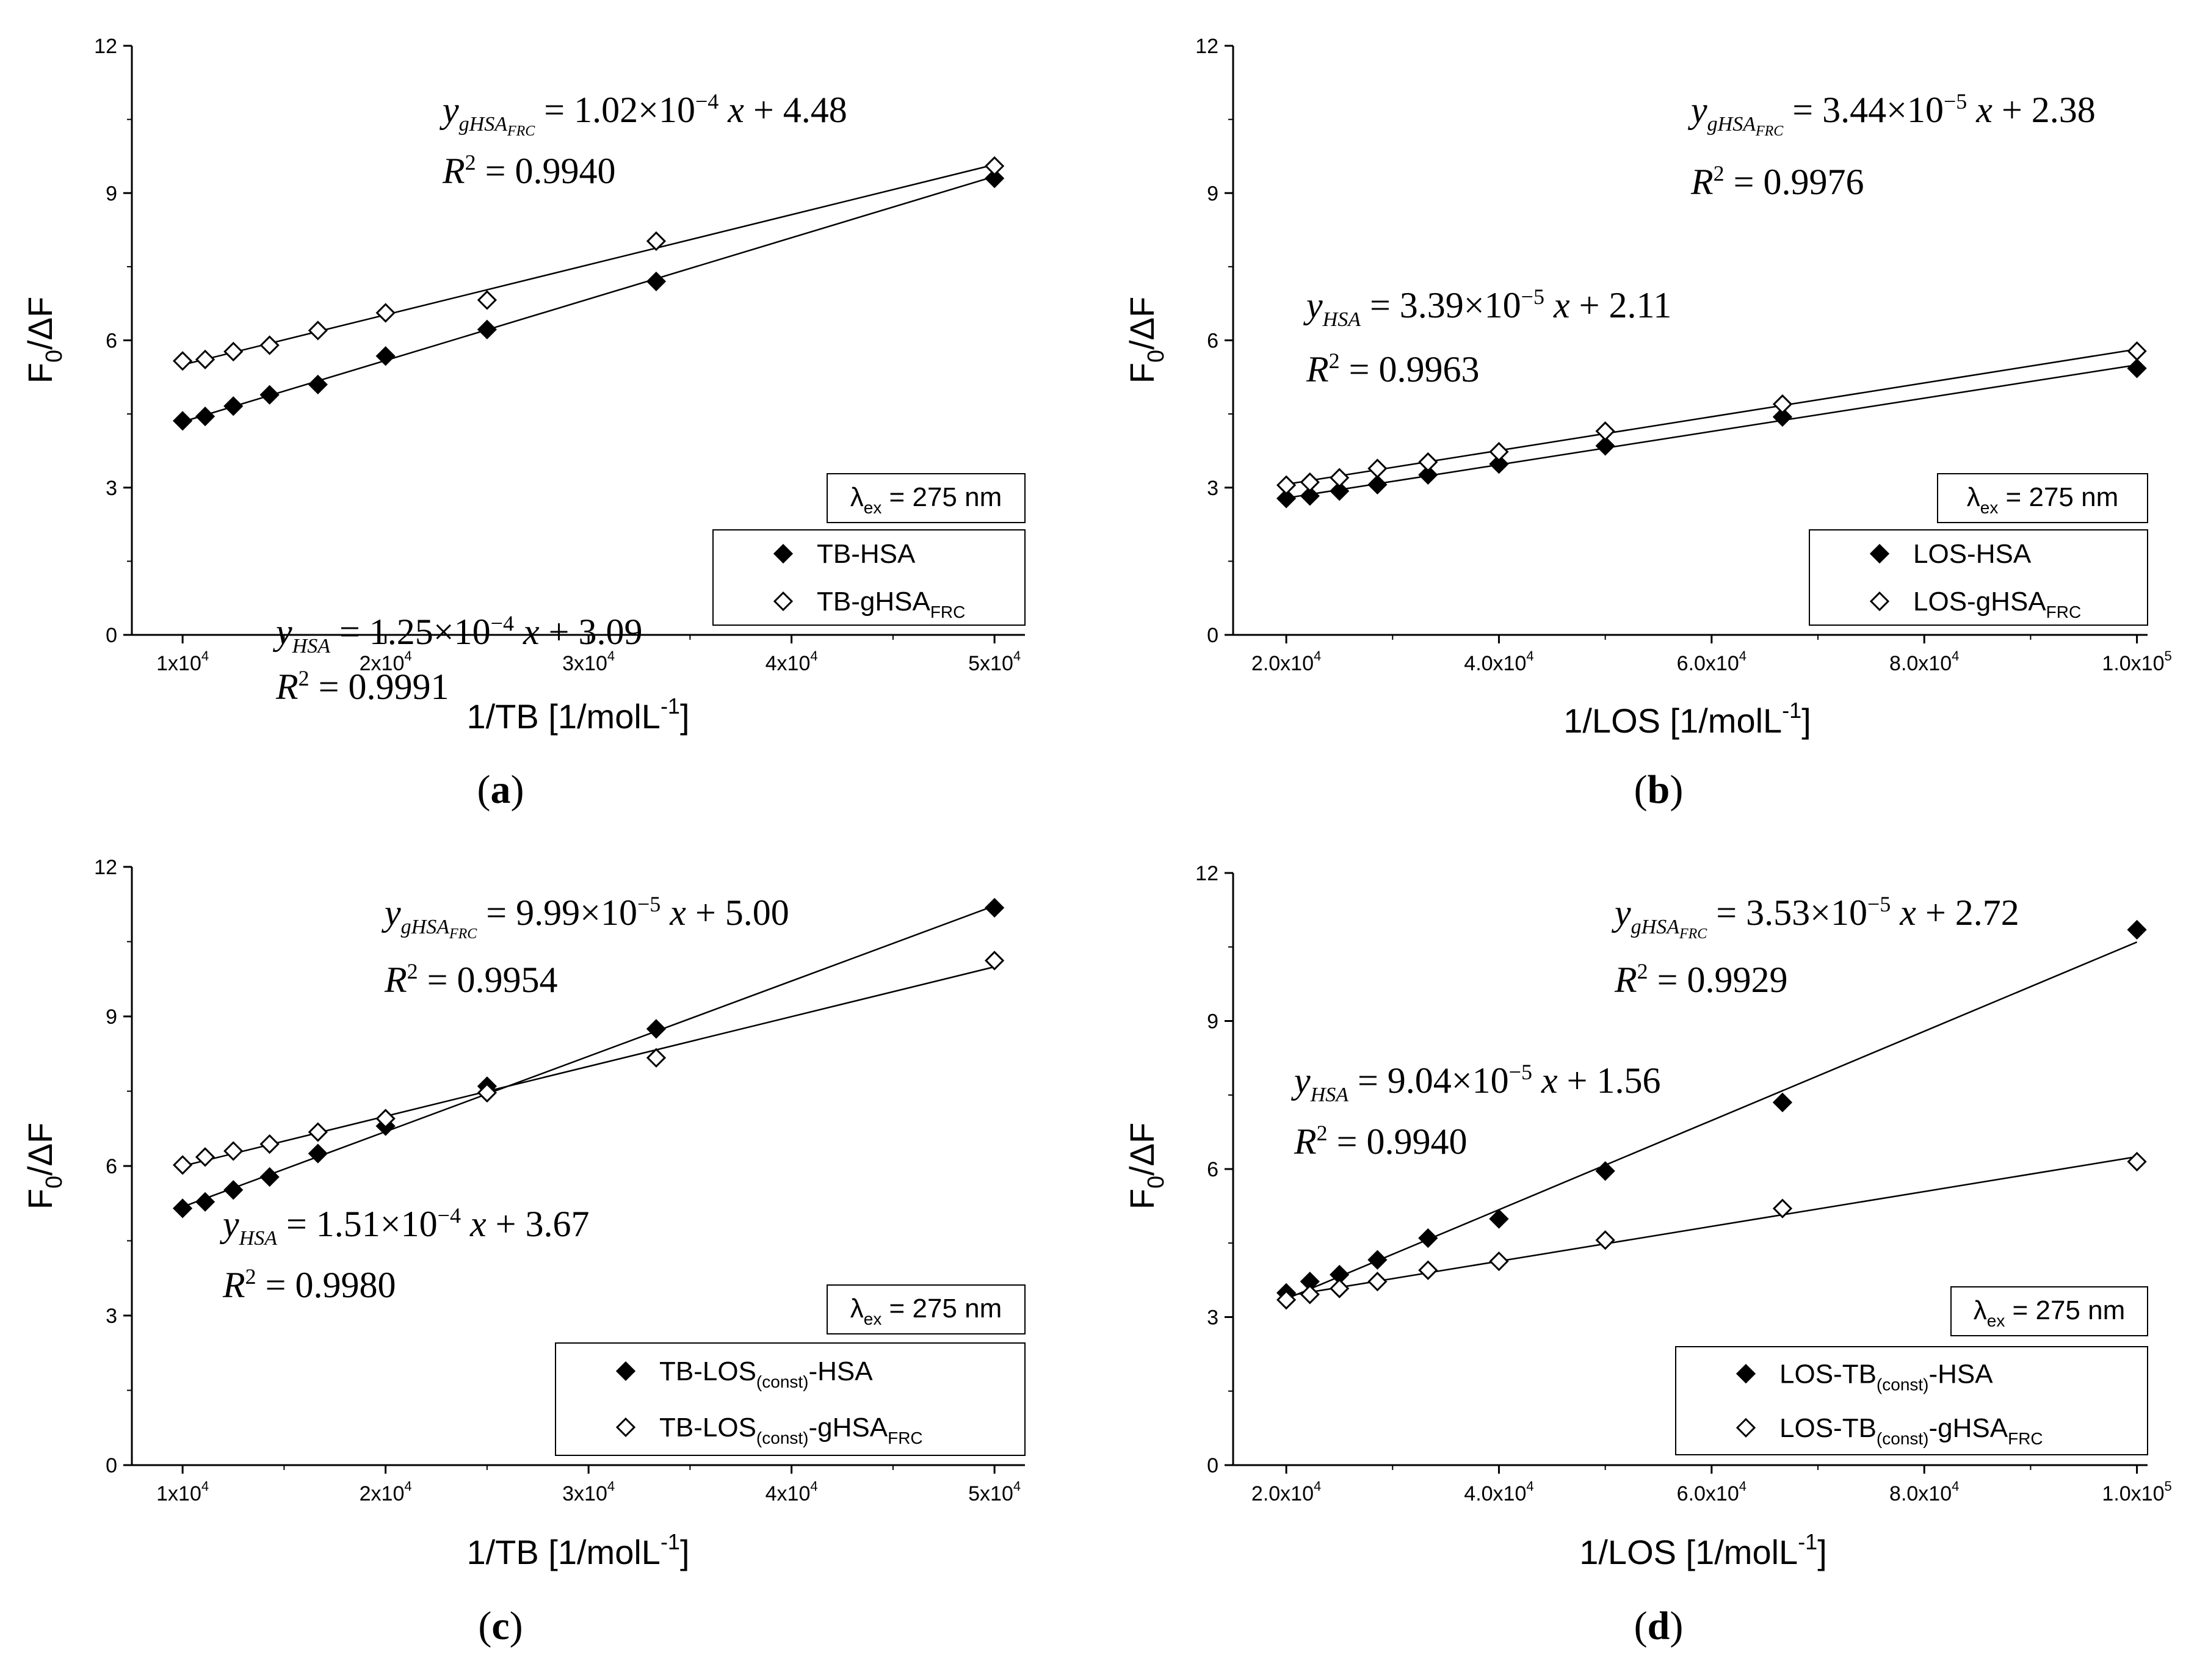 The height and width of the screenshot is (1680, 2208). I want to click on series-hsa, so click(589, 1057).